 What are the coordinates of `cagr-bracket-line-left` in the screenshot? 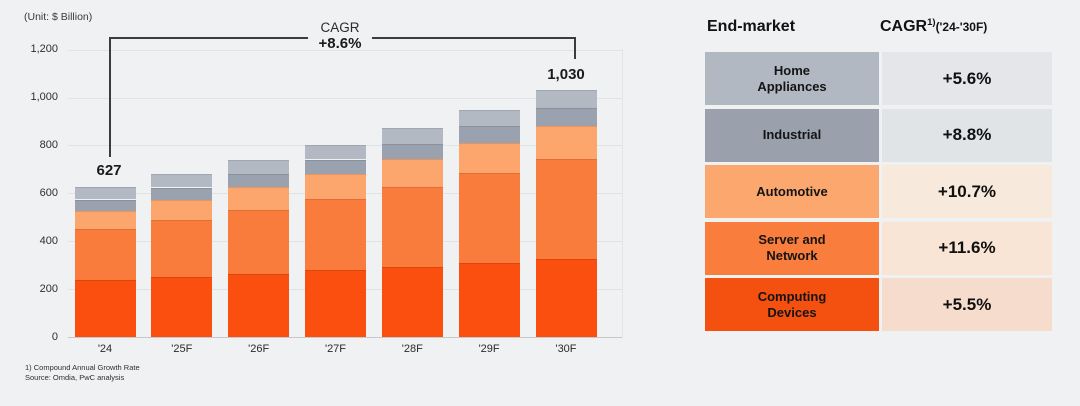 It's located at (208, 38).